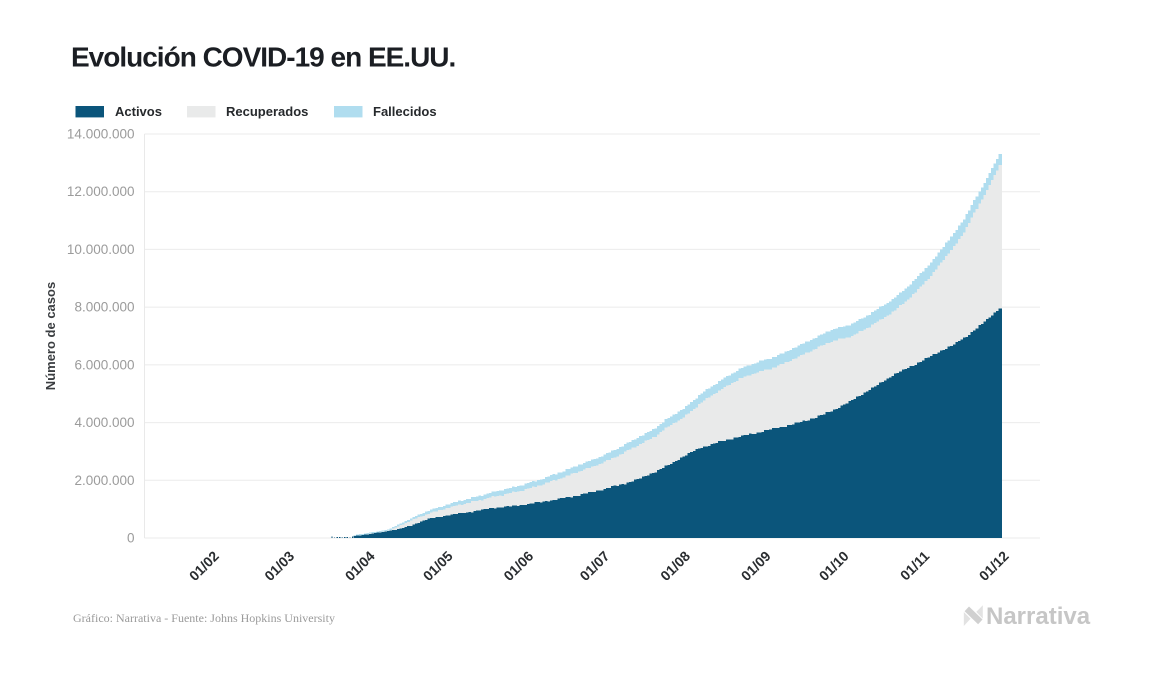 Image resolution: width=1157 pixels, height=674 pixels. I want to click on svg-text: Número de casos, so click(50, 336).